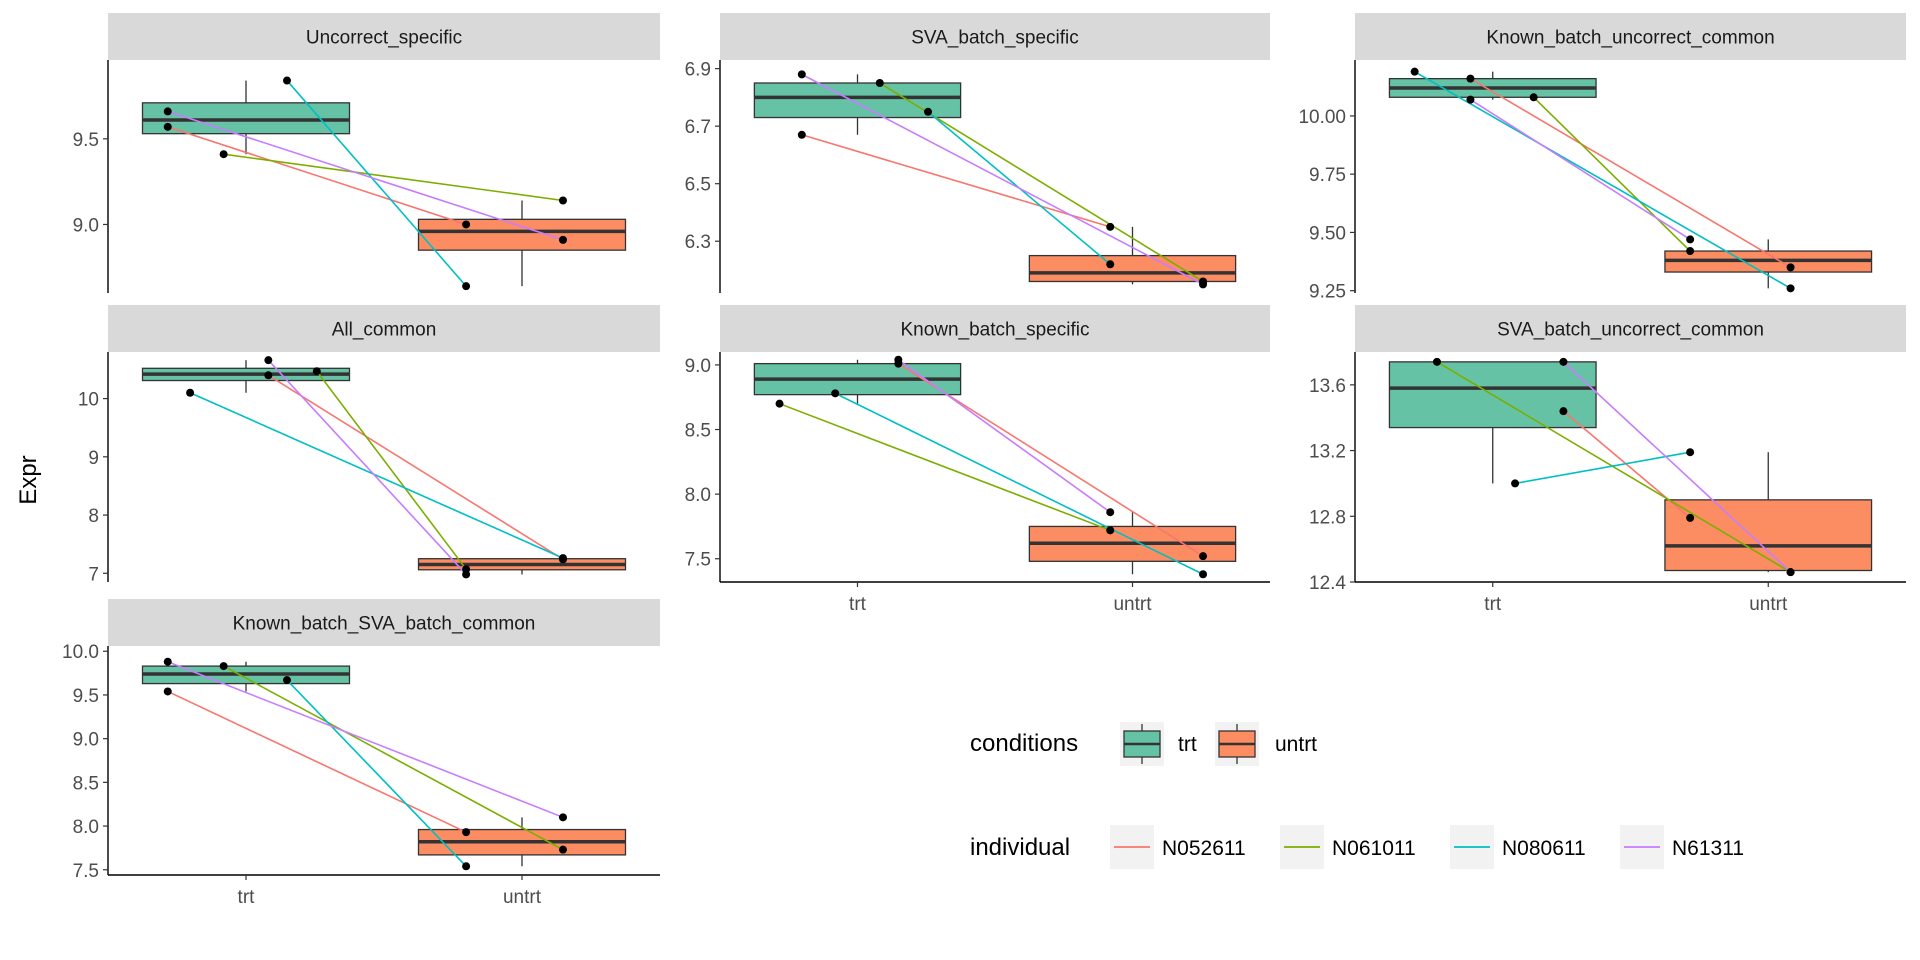 This screenshot has width=1920, height=960. Describe the element at coordinates (1024, 743) in the screenshot. I see `legend-conditions-title: conditions` at that location.